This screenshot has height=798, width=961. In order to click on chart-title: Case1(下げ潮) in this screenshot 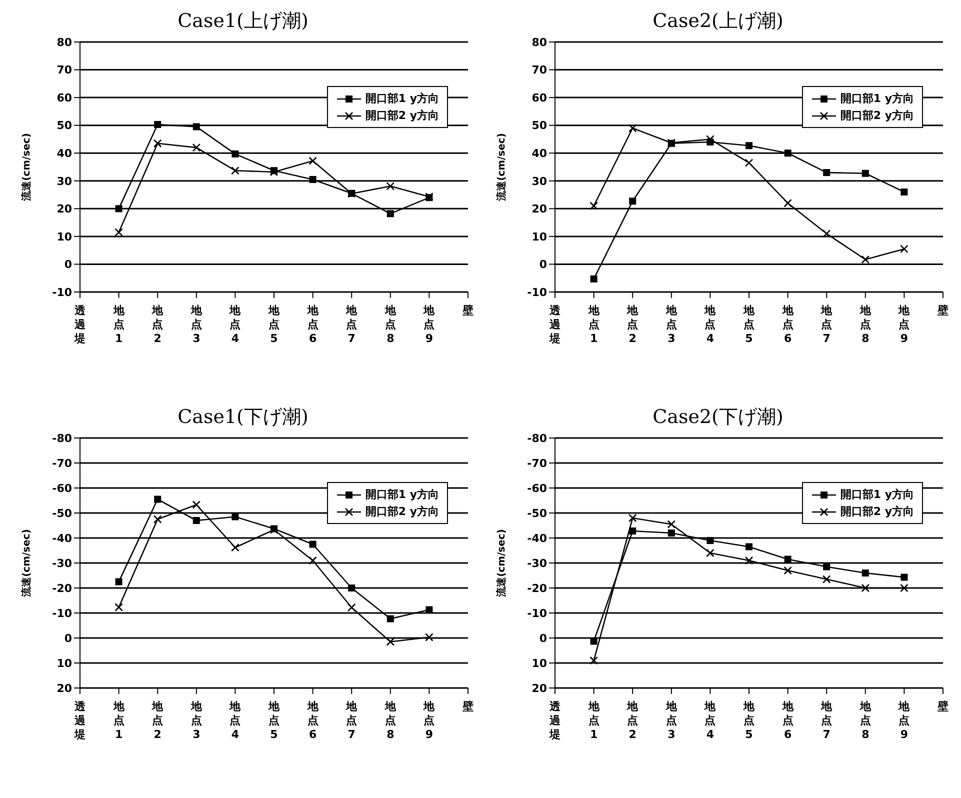, I will do `click(243, 417)`.